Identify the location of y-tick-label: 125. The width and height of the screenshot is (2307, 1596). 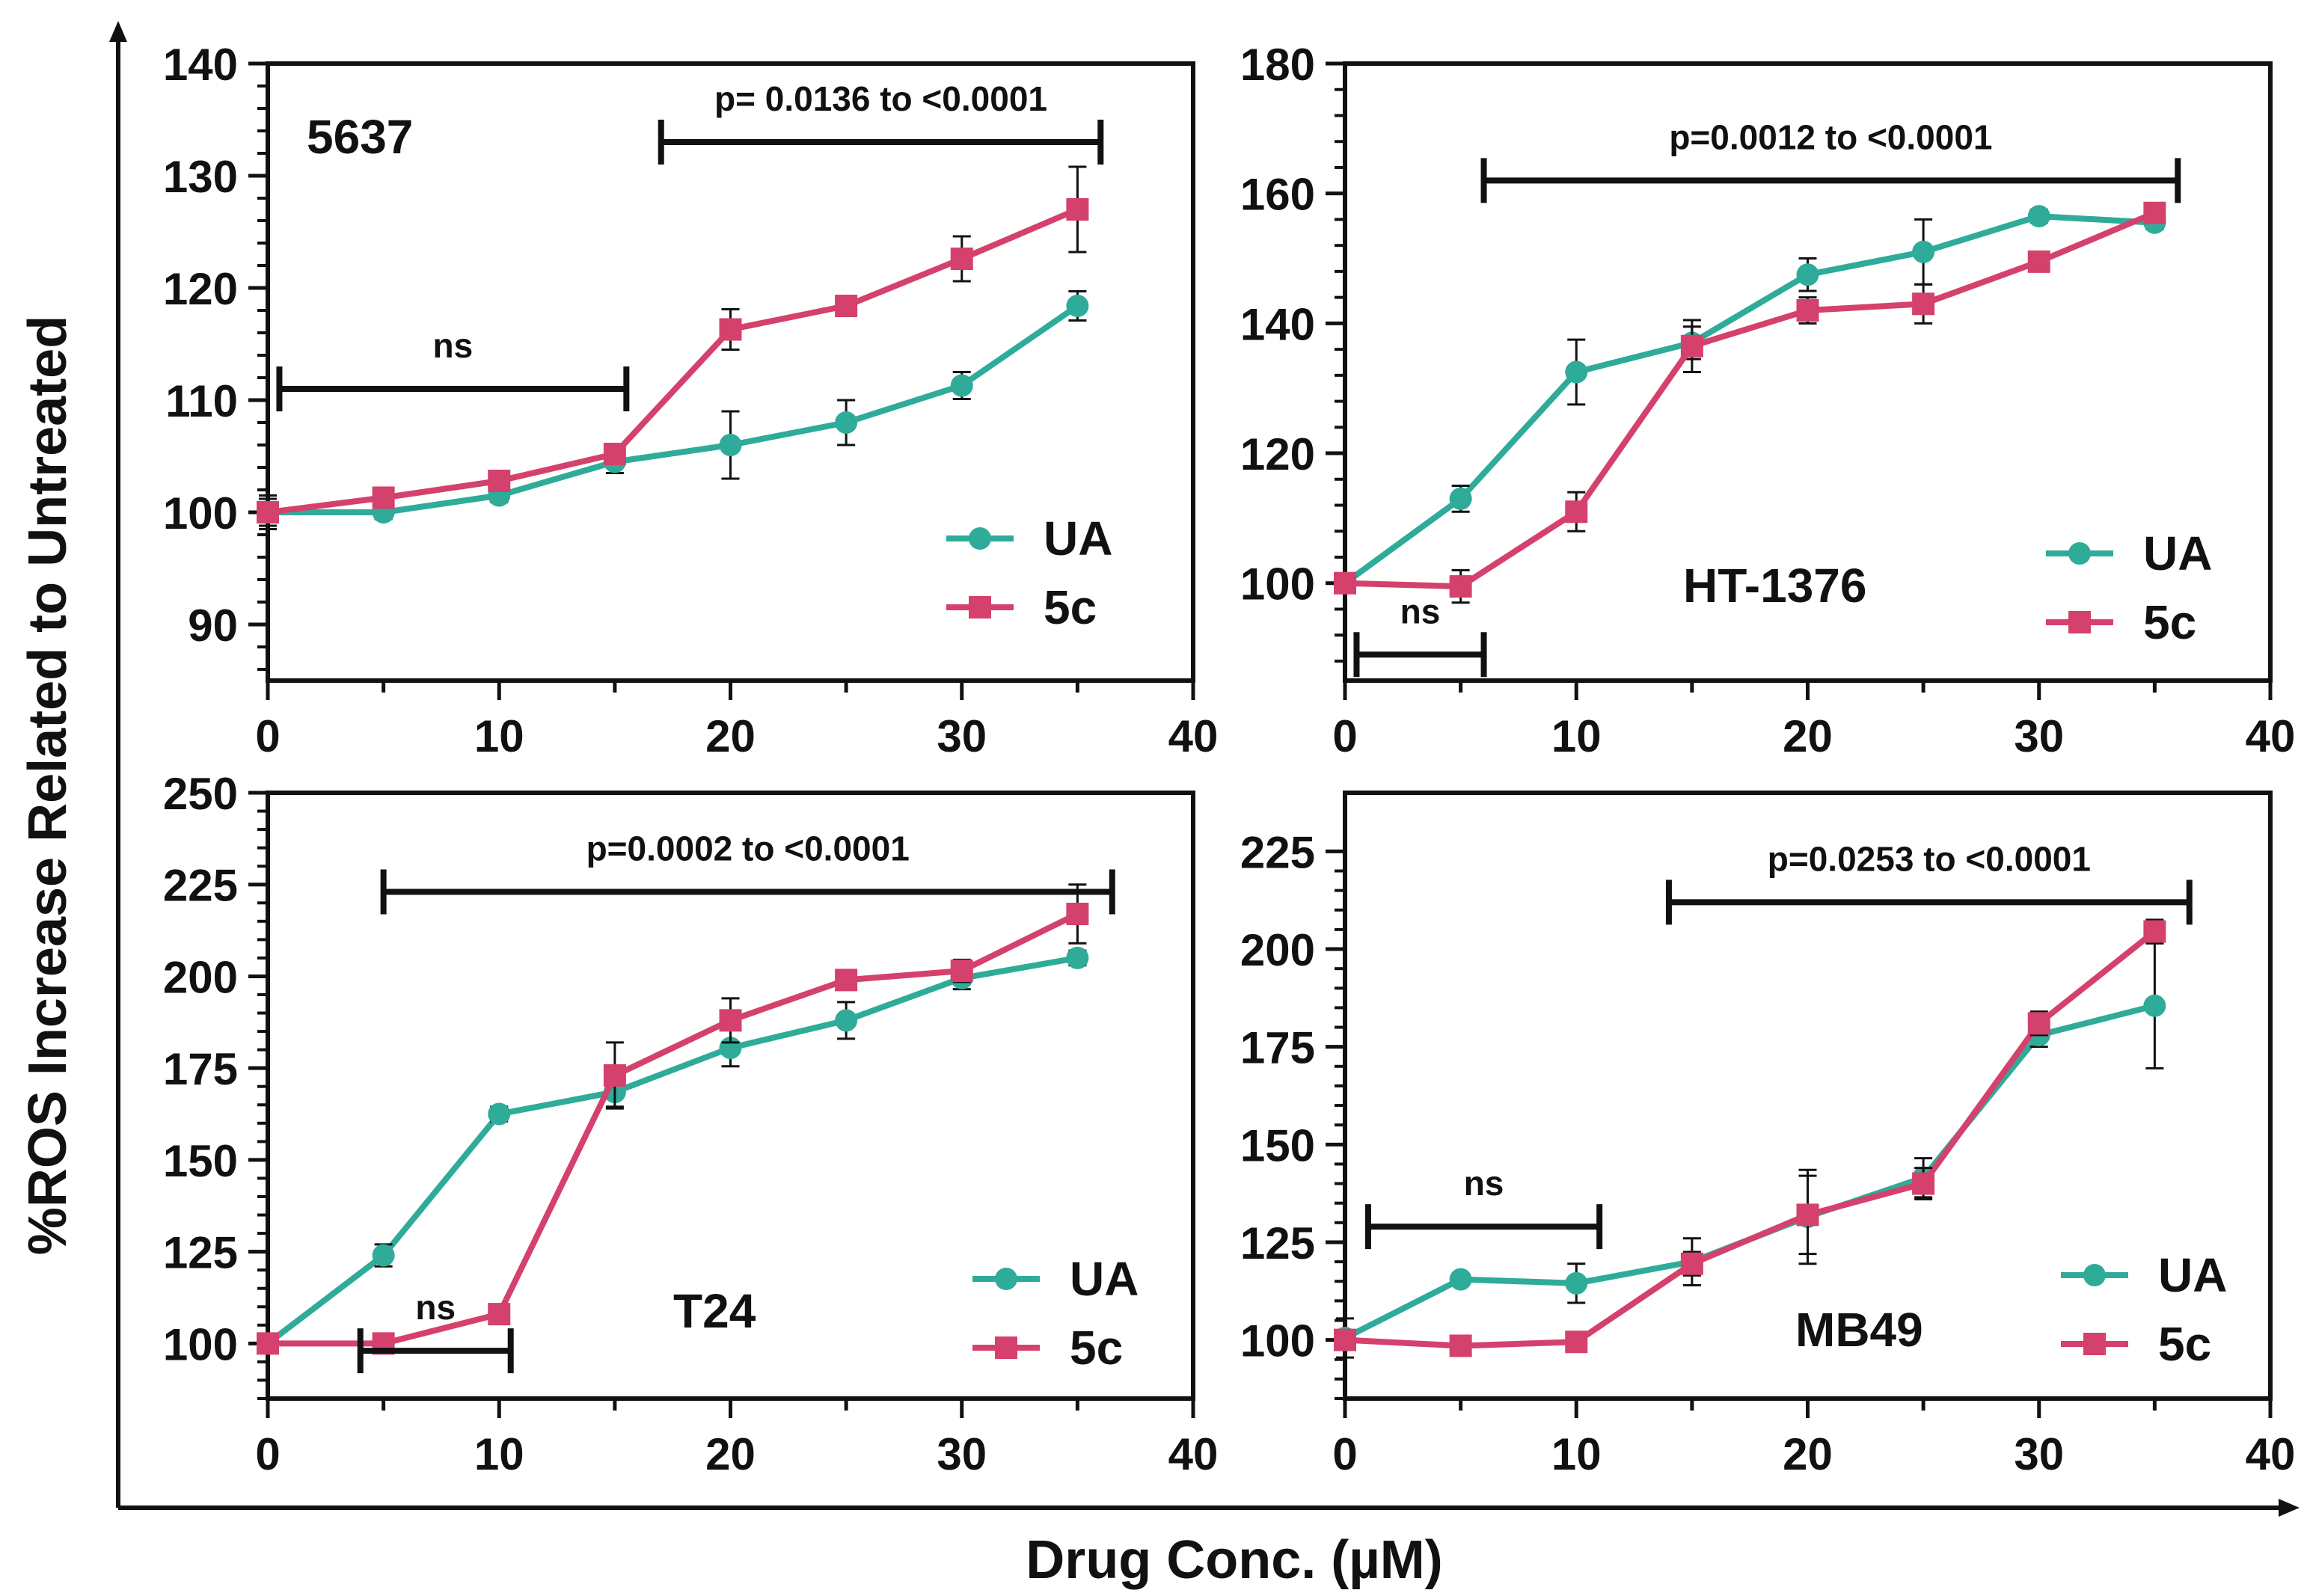
(1277, 1243).